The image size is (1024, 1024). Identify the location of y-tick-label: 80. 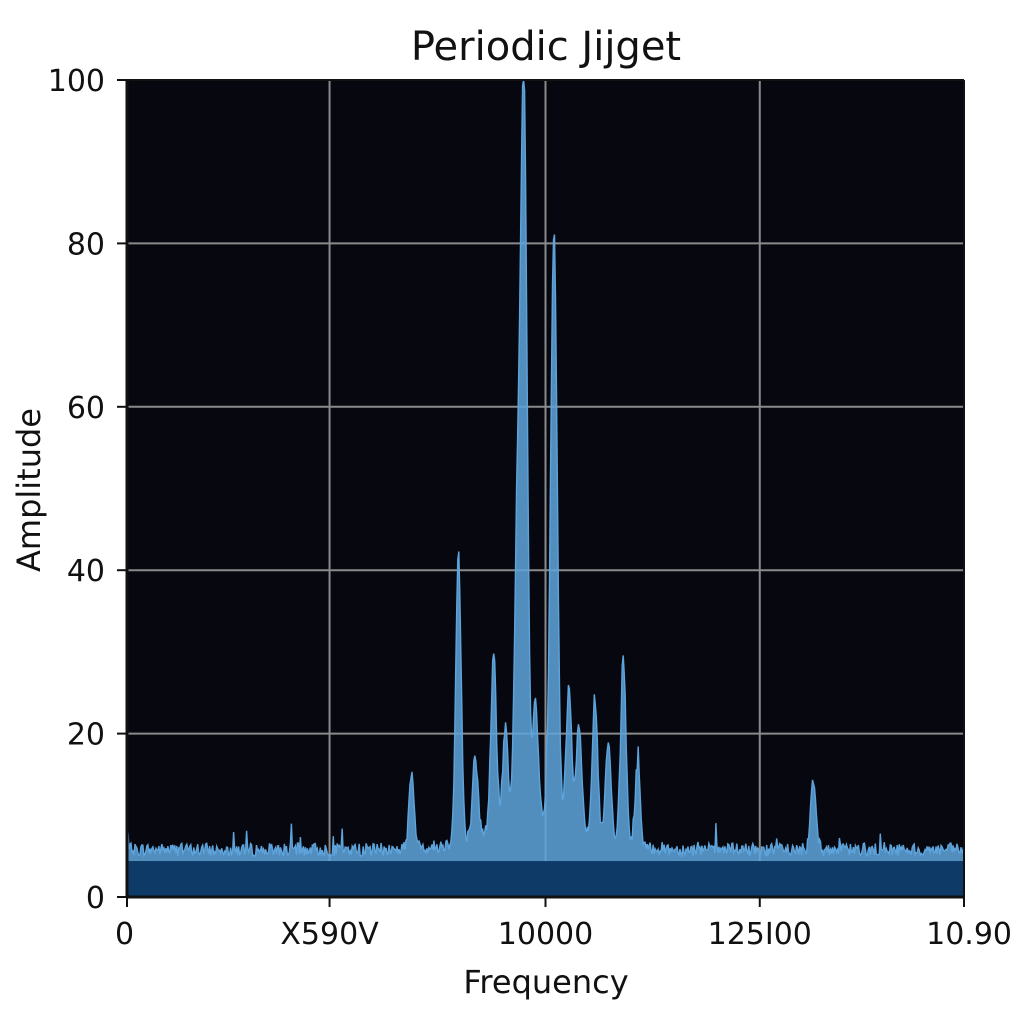
(86, 244).